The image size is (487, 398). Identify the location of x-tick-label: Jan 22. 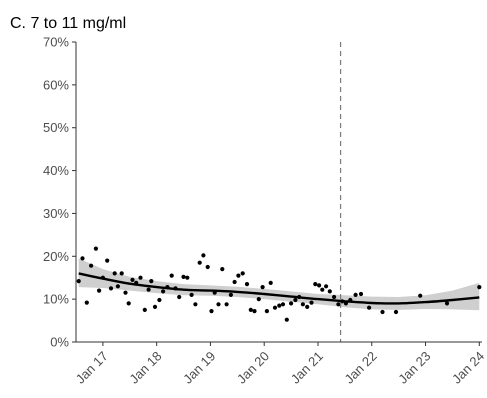
(360, 367).